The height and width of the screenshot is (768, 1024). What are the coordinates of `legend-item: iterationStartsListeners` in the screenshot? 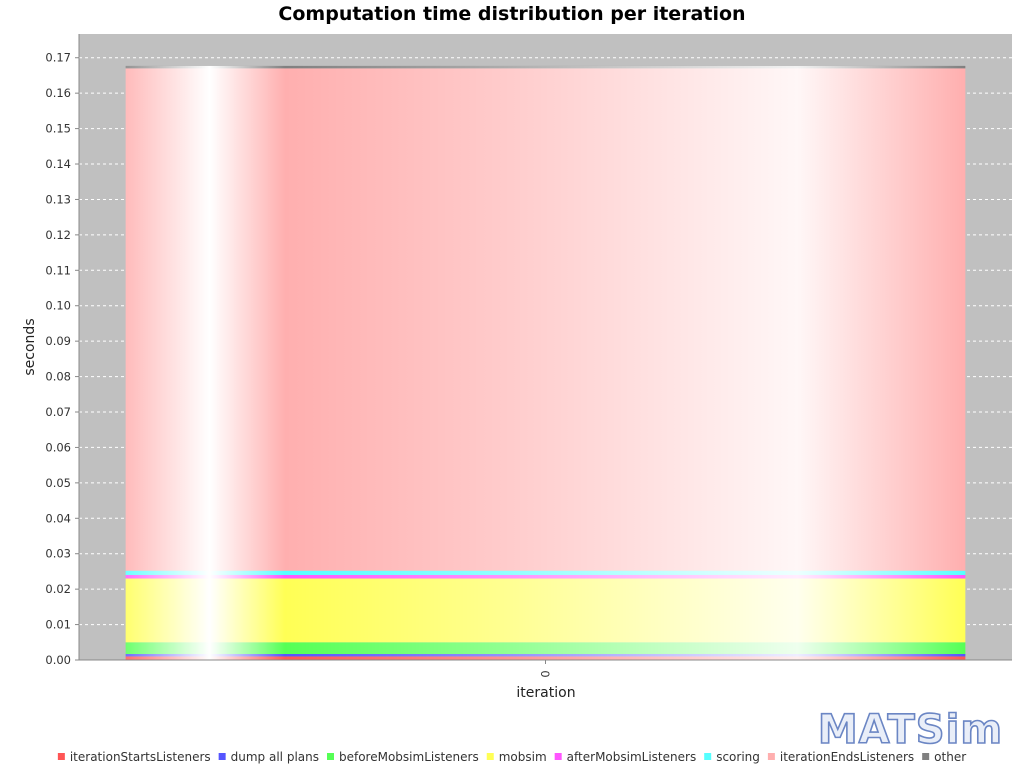 It's located at (134, 757).